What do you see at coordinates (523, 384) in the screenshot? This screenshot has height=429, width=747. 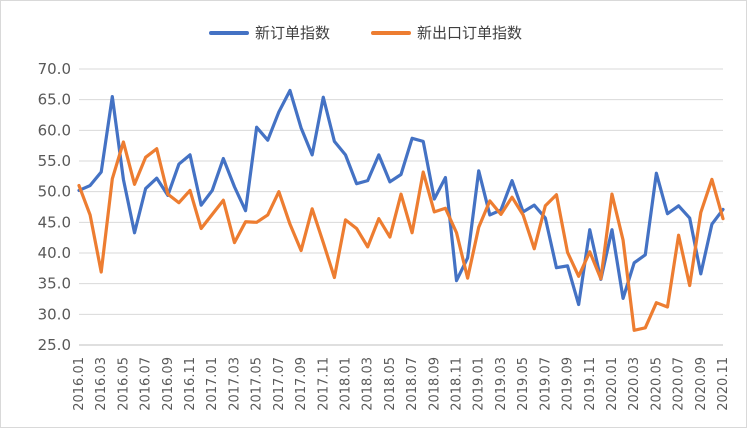 I see `x-tick-label: 2019.05` at bounding box center [523, 384].